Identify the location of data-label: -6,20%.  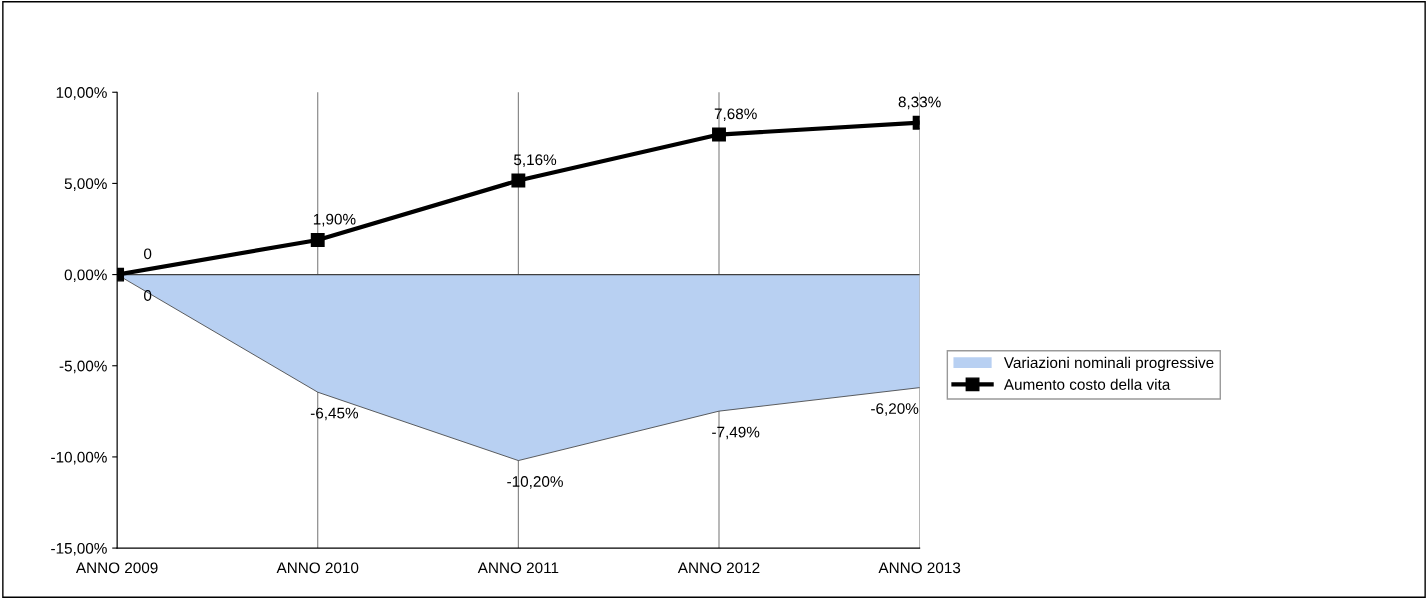
(895, 409).